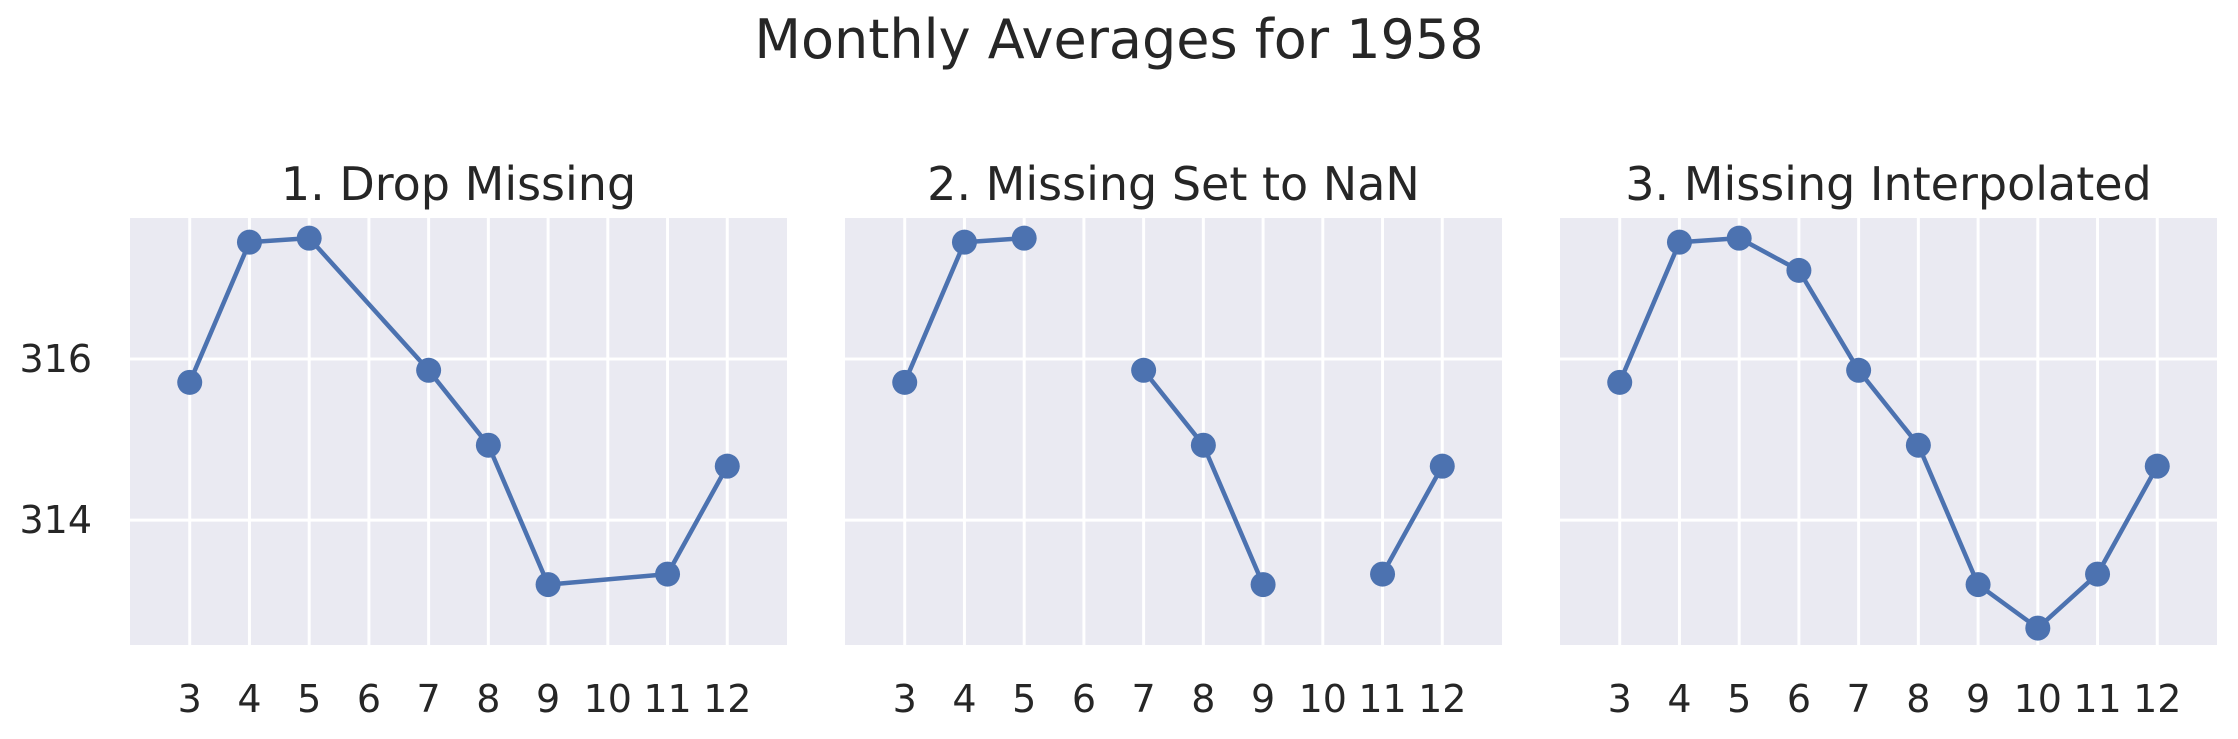 This screenshot has height=739, width=2238. What do you see at coordinates (1888, 184) in the screenshot?
I see `panel-title: 3. Missing Interpolated` at bounding box center [1888, 184].